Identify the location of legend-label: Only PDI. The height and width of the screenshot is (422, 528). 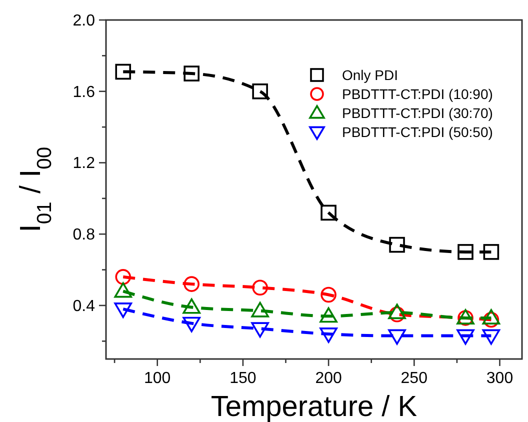
(370, 75).